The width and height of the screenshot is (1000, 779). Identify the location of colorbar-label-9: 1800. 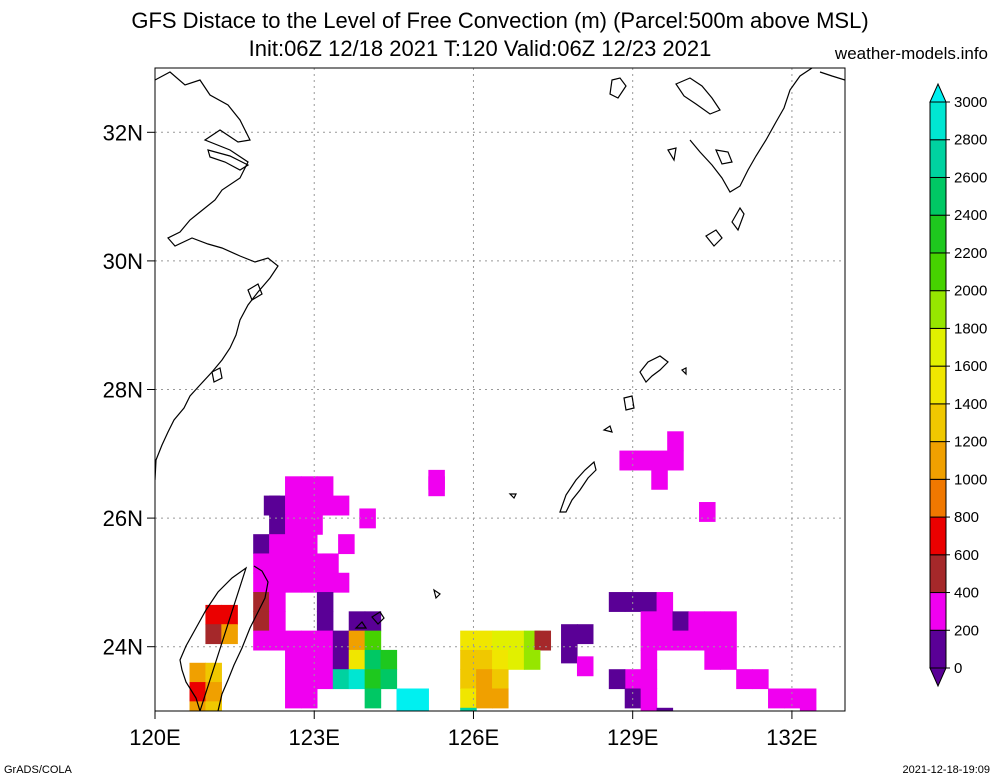
(970, 328).